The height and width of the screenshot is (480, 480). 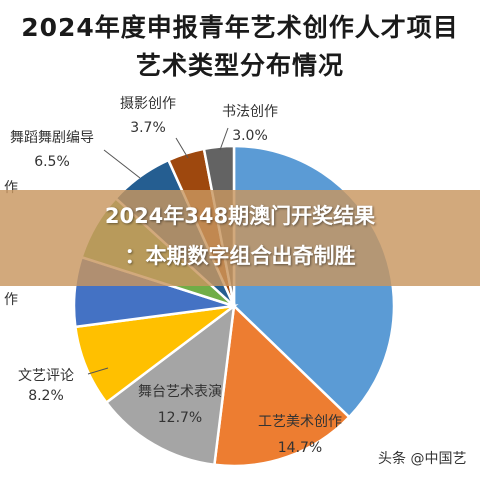 I want to click on slice-label-1: 工艺美术创作, so click(x=300, y=422).